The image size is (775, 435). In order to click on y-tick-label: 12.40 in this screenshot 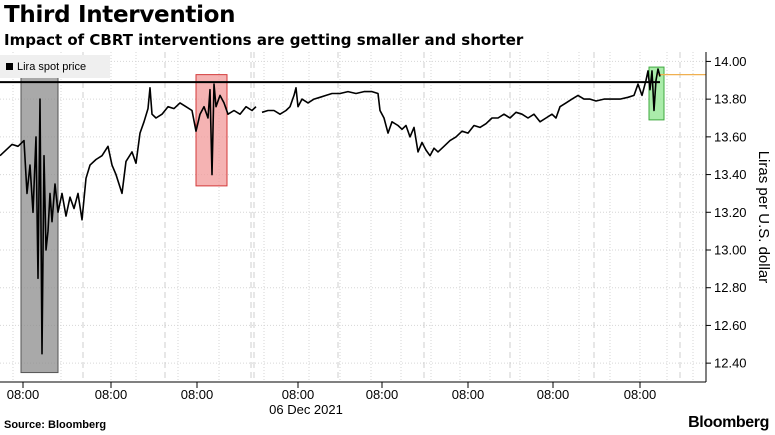, I will do `click(730, 363)`.